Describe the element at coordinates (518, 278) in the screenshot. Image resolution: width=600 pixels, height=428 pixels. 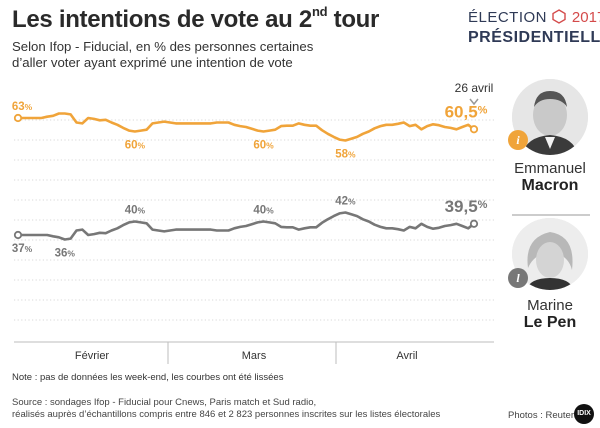
I see `le-pen-badge-icon: l` at that location.